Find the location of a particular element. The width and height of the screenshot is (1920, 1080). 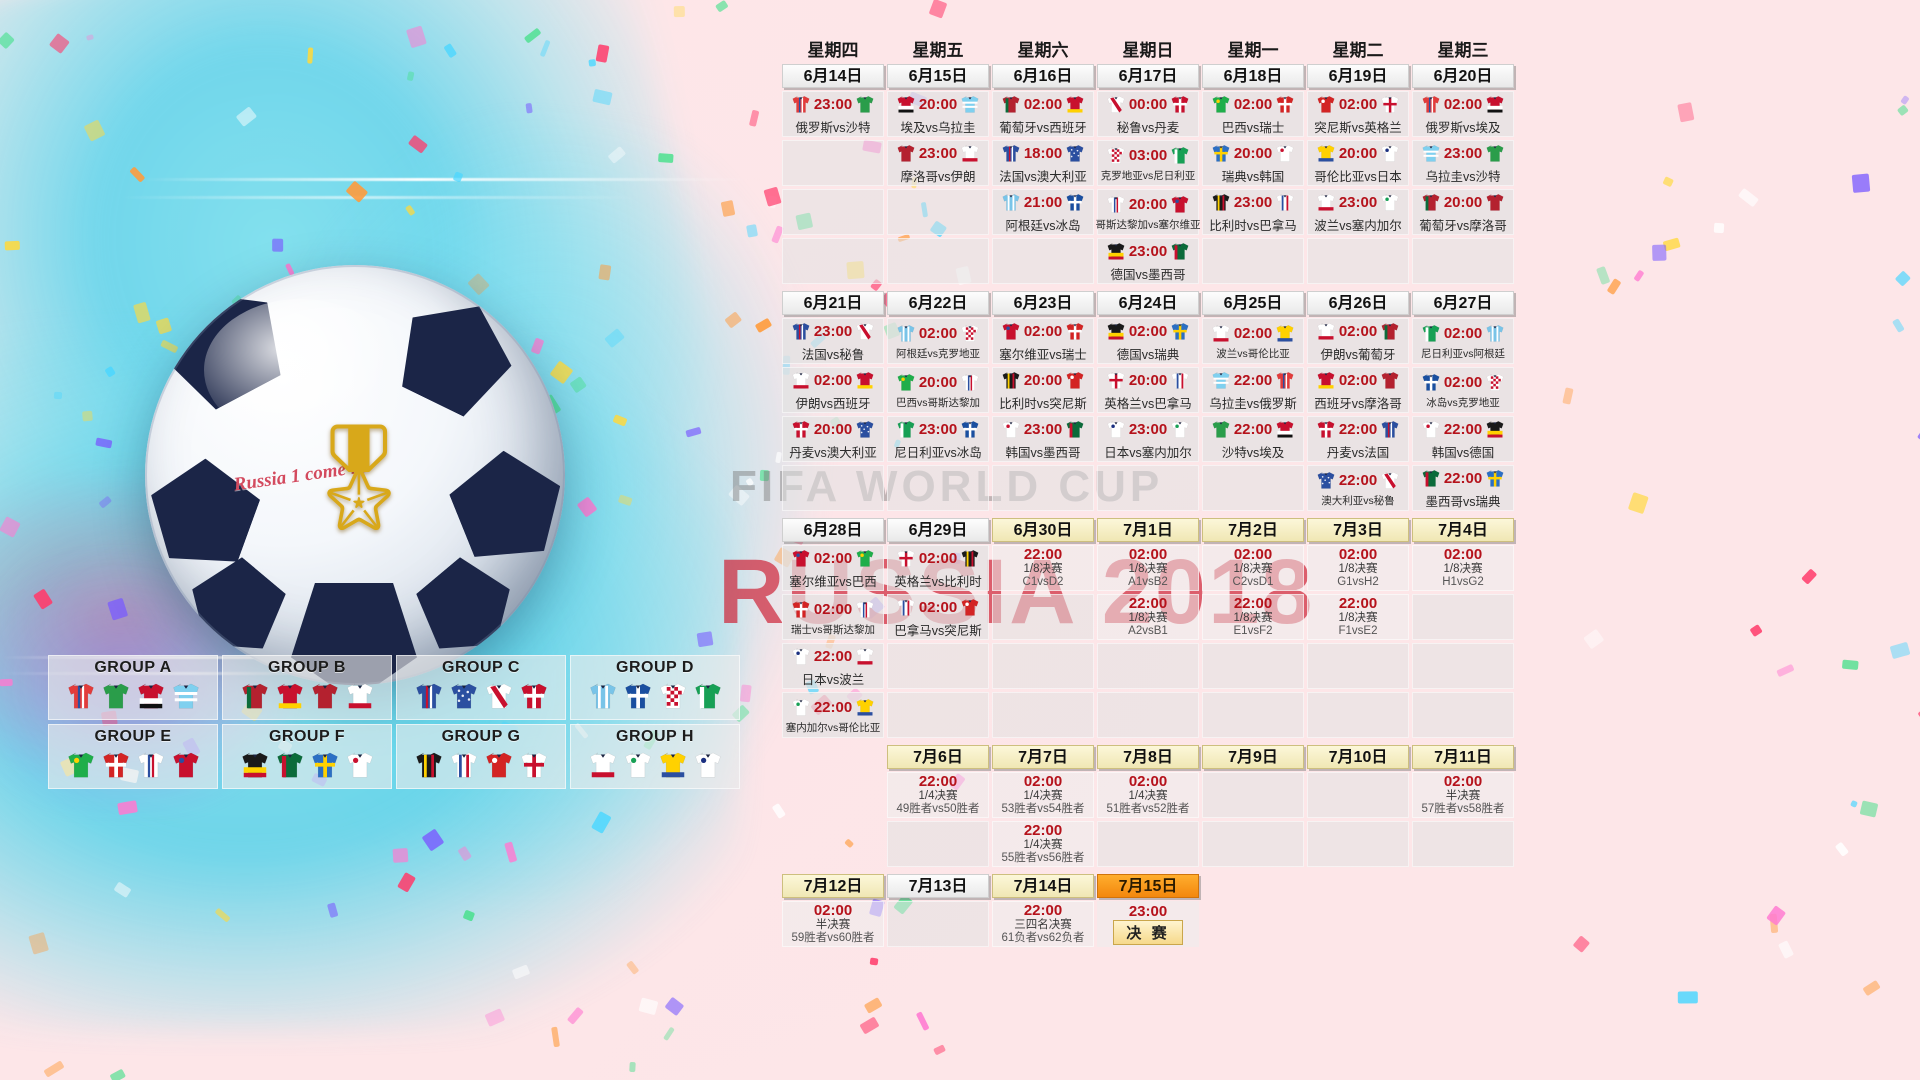

date-header: 6月27日 is located at coordinates (1463, 303).